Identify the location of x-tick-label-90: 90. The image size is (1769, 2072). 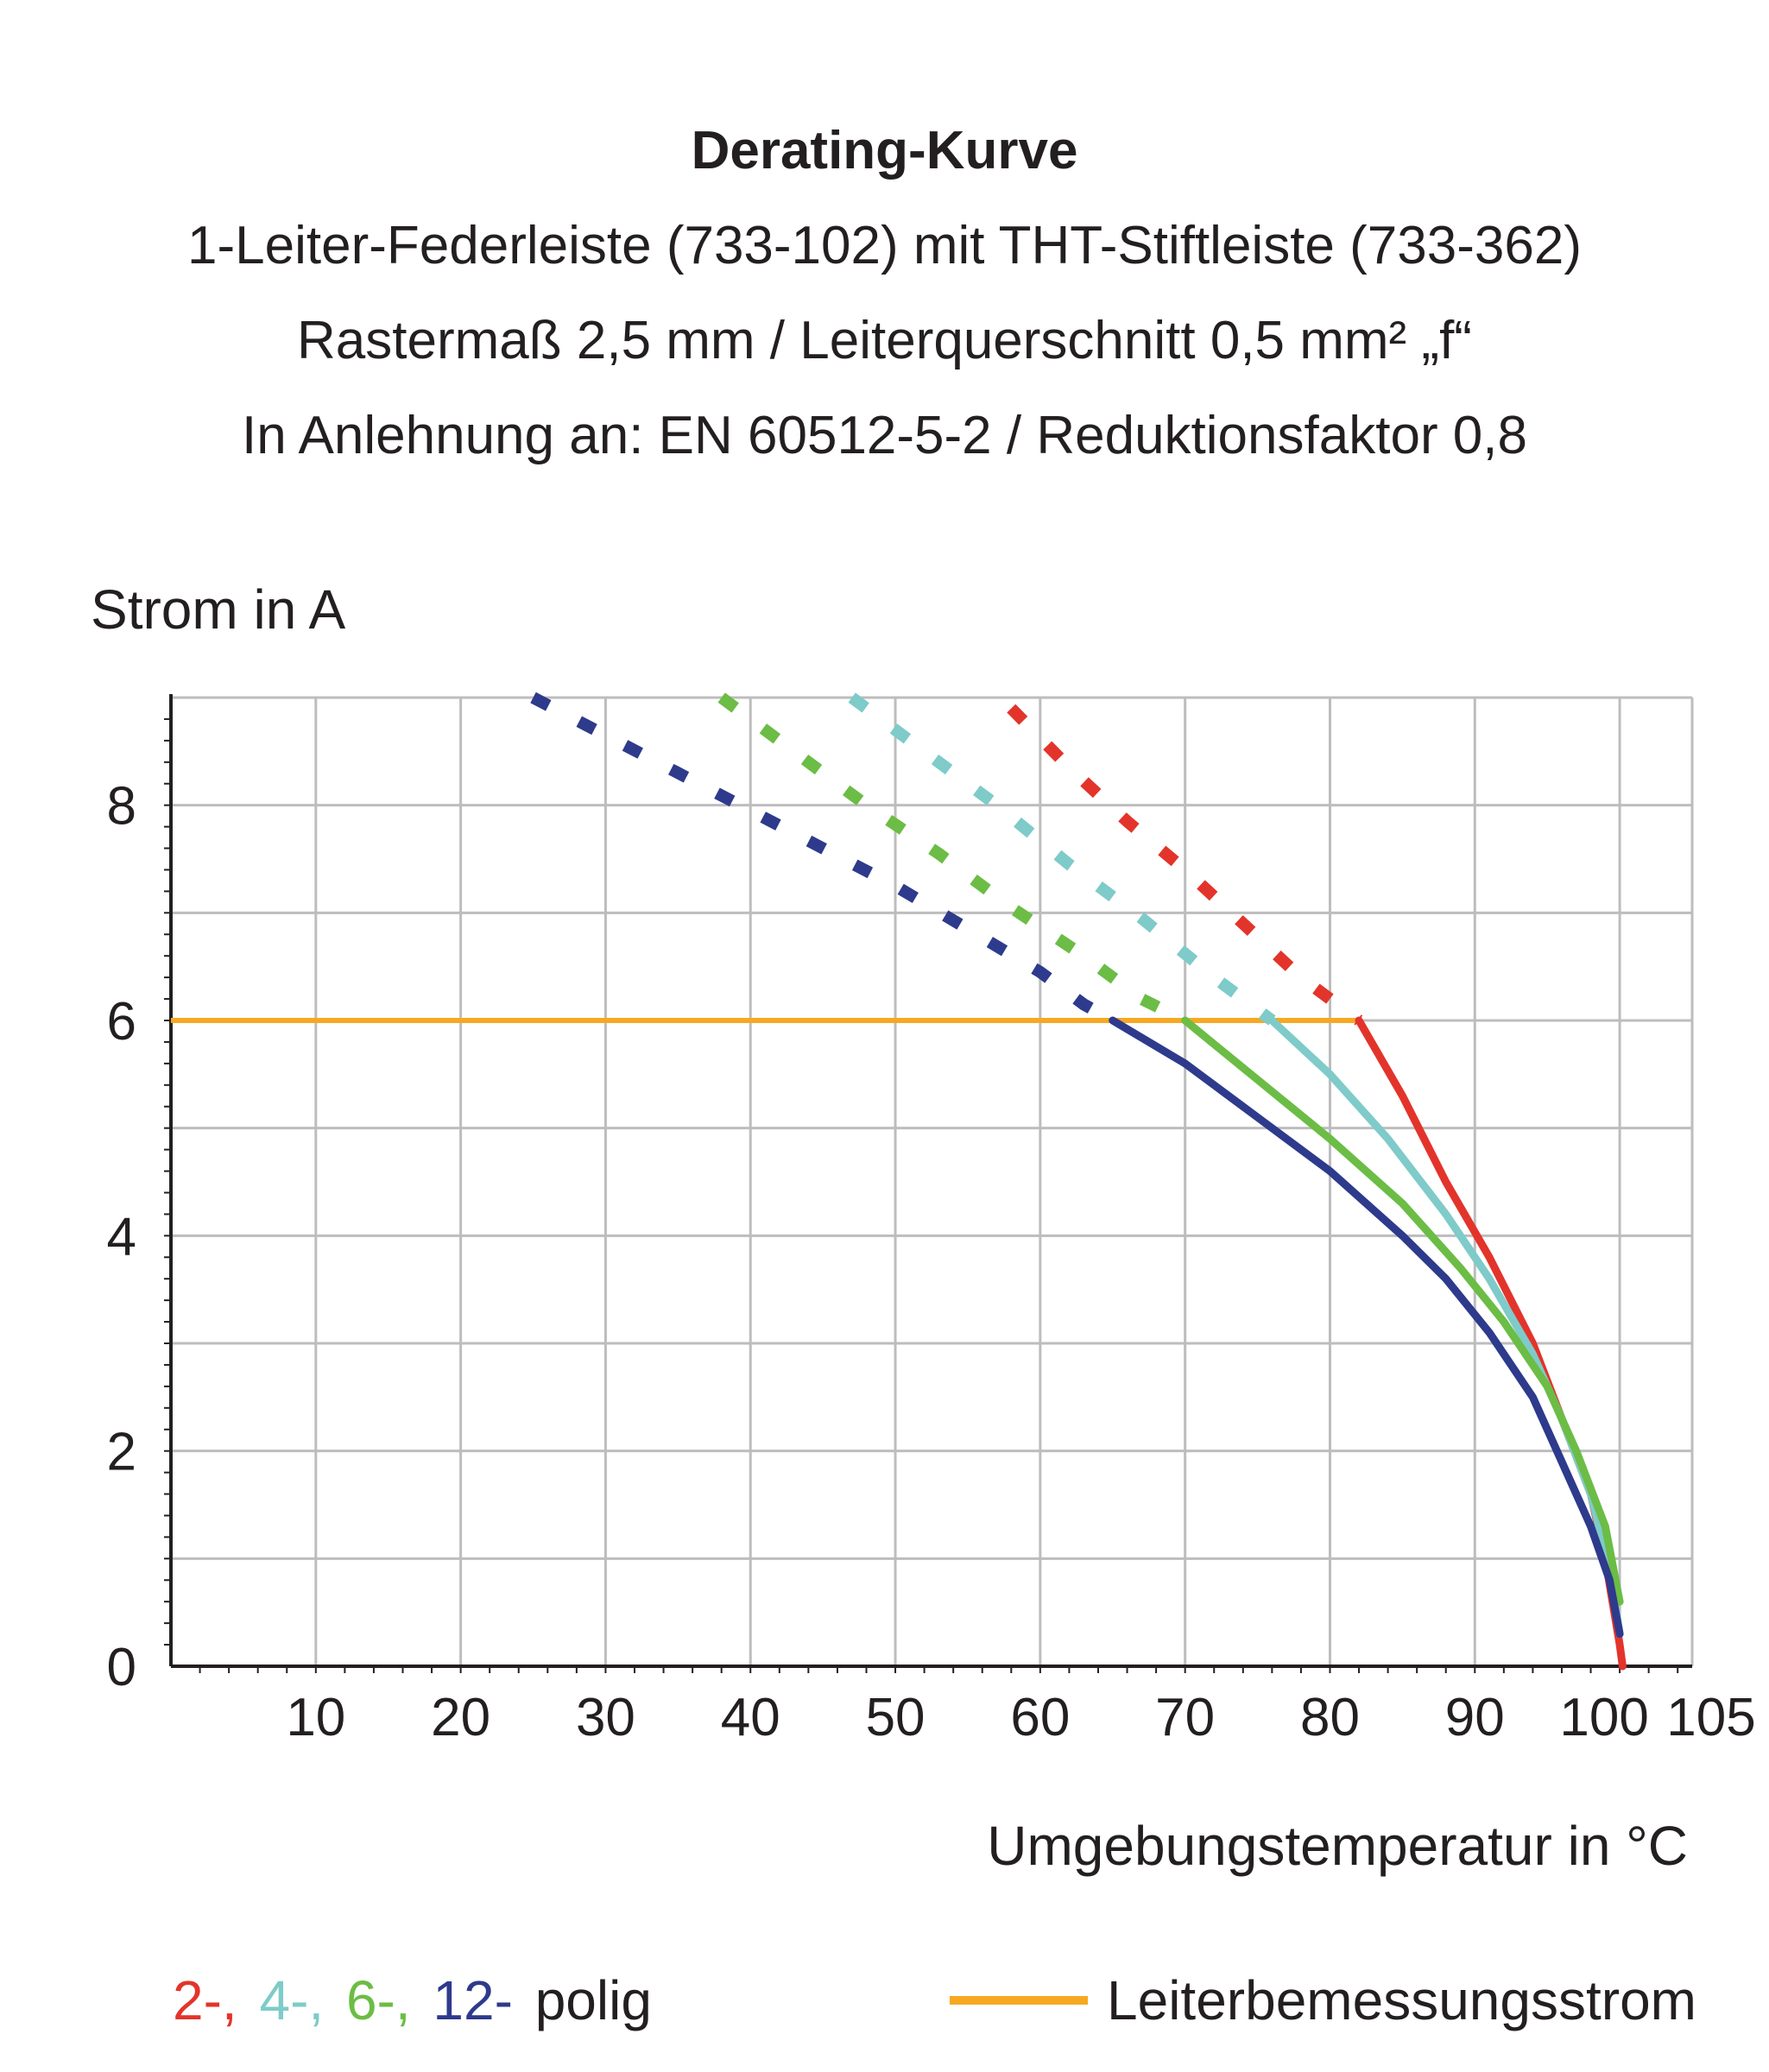
(1475, 1717).